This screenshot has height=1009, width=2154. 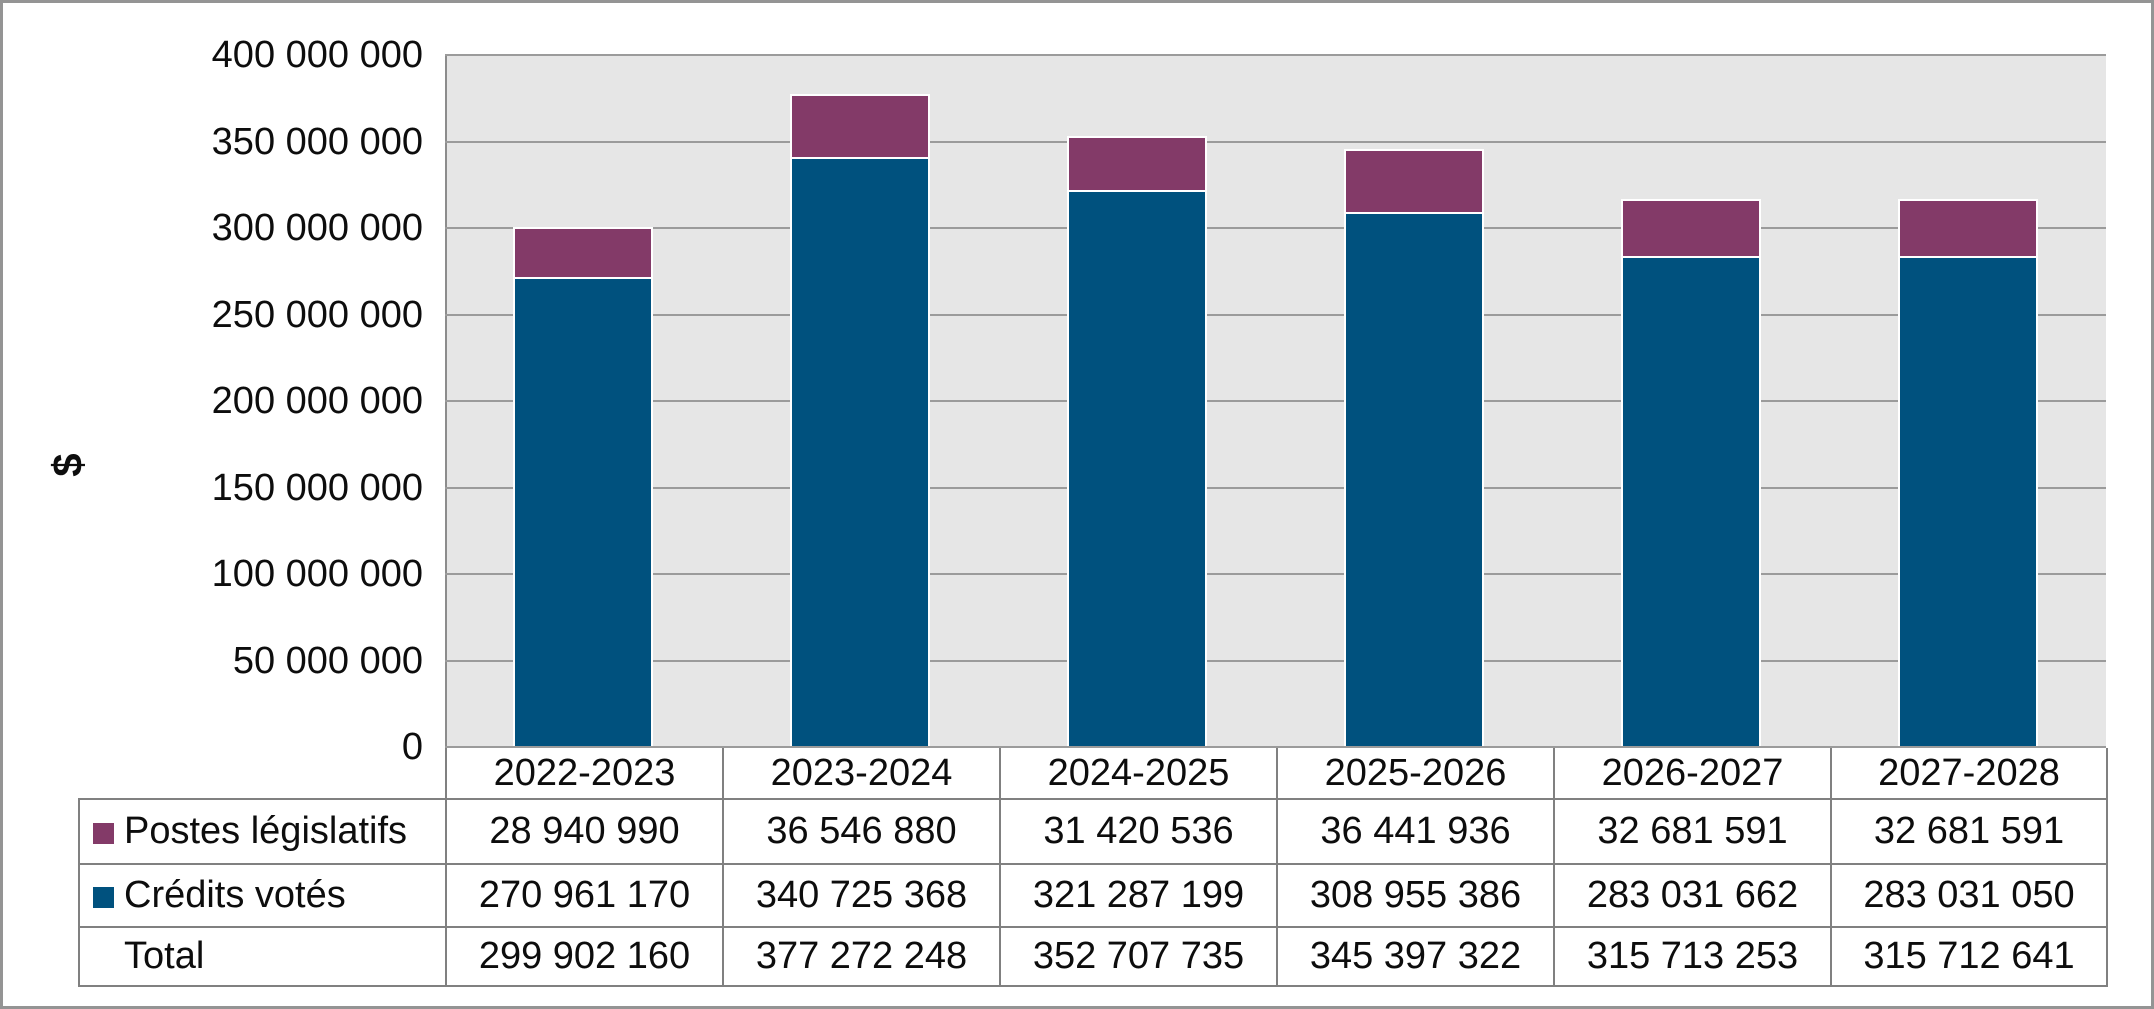 I want to click on table-corner-cell, so click(x=262, y=773).